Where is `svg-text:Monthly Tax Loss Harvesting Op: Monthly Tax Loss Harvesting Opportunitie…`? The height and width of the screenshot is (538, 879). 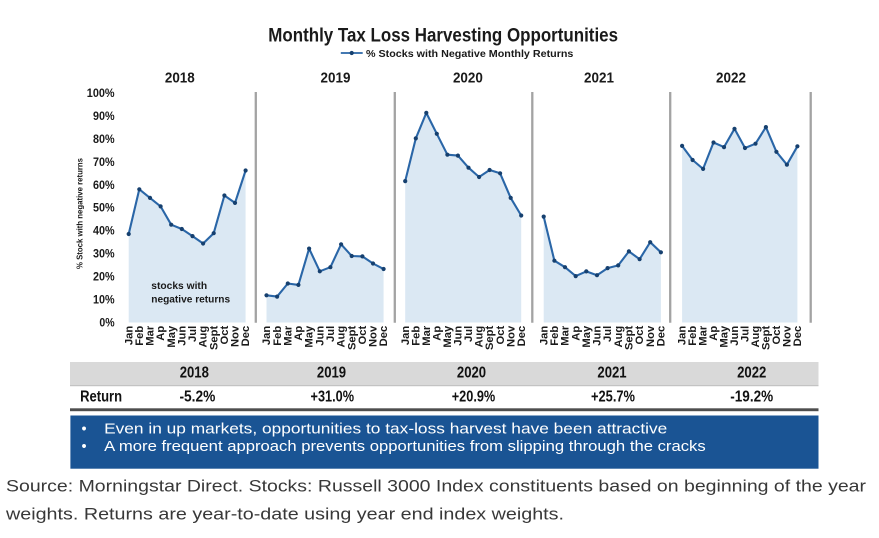 svg-text:Monthly Tax Loss Harvesting Op: Monthly Tax Loss Harvesting Opportunitie… is located at coordinates (443, 36).